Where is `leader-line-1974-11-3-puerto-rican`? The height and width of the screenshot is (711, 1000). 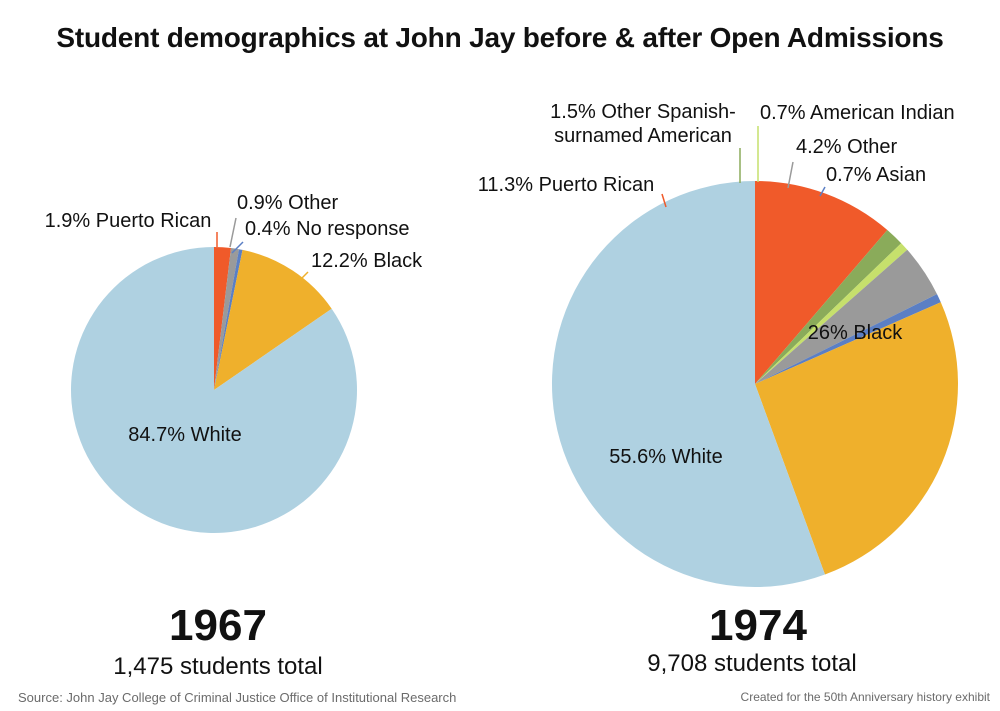 leader-line-1974-11-3-puerto-rican is located at coordinates (664, 200).